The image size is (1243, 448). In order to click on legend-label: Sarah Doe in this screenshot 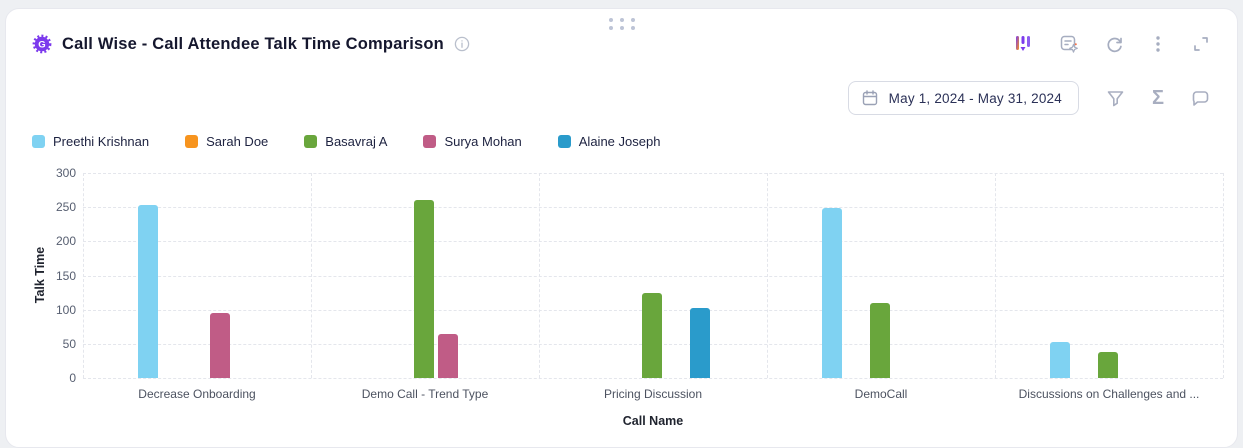, I will do `click(237, 141)`.